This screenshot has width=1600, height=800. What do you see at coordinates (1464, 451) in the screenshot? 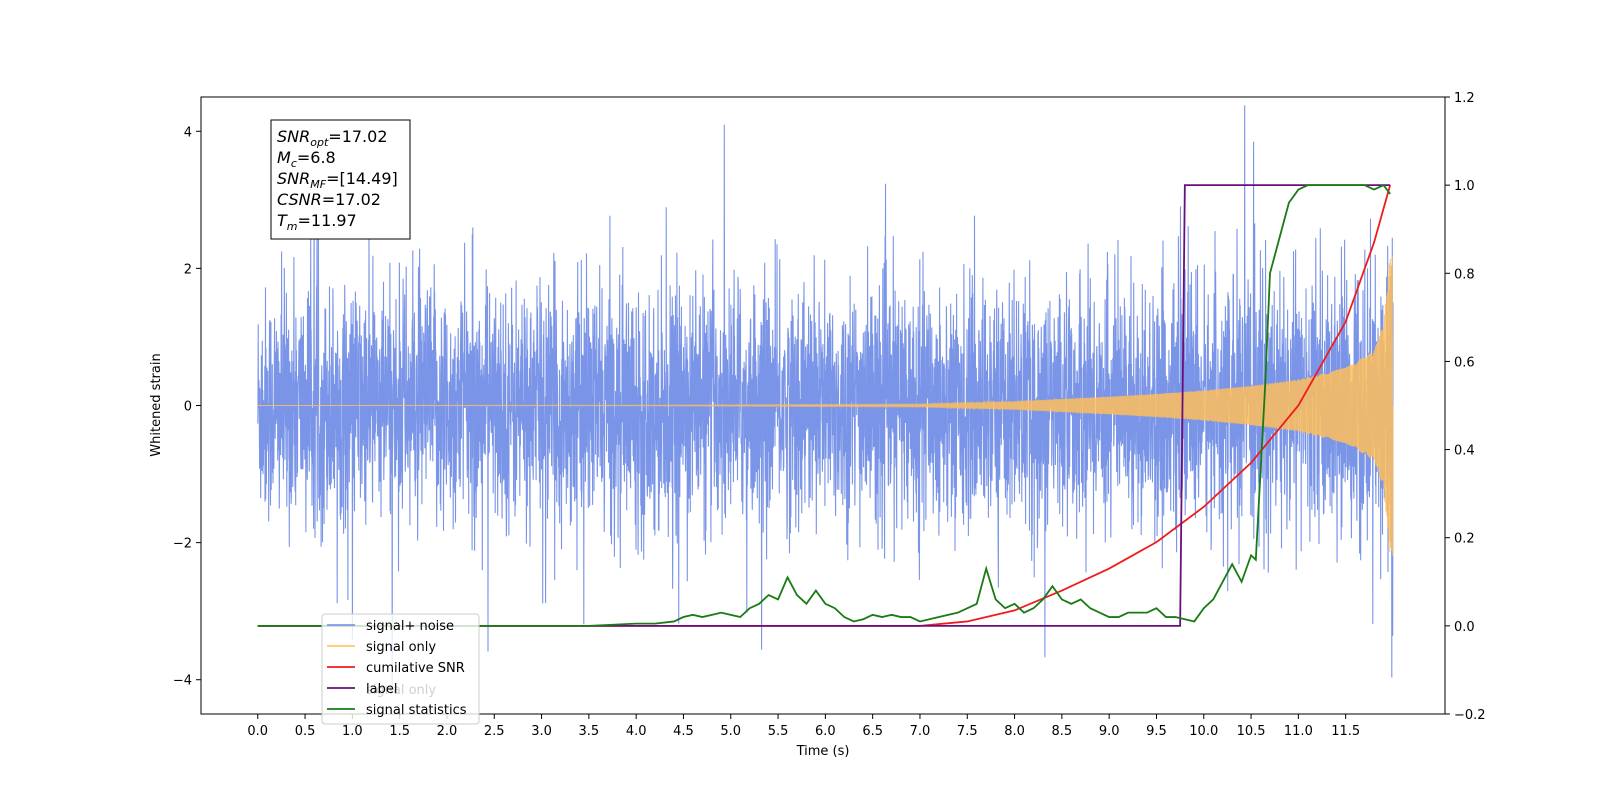
I see `y-right-tick-label: 0.4` at bounding box center [1464, 451].